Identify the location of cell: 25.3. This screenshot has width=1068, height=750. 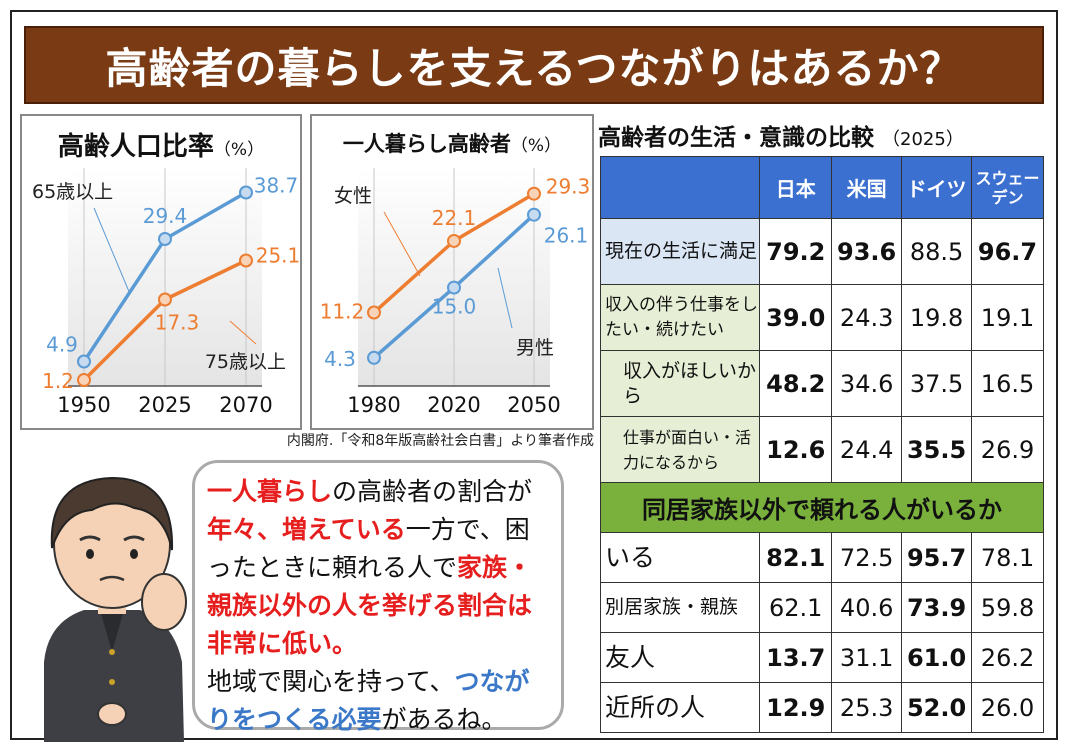
(867, 707).